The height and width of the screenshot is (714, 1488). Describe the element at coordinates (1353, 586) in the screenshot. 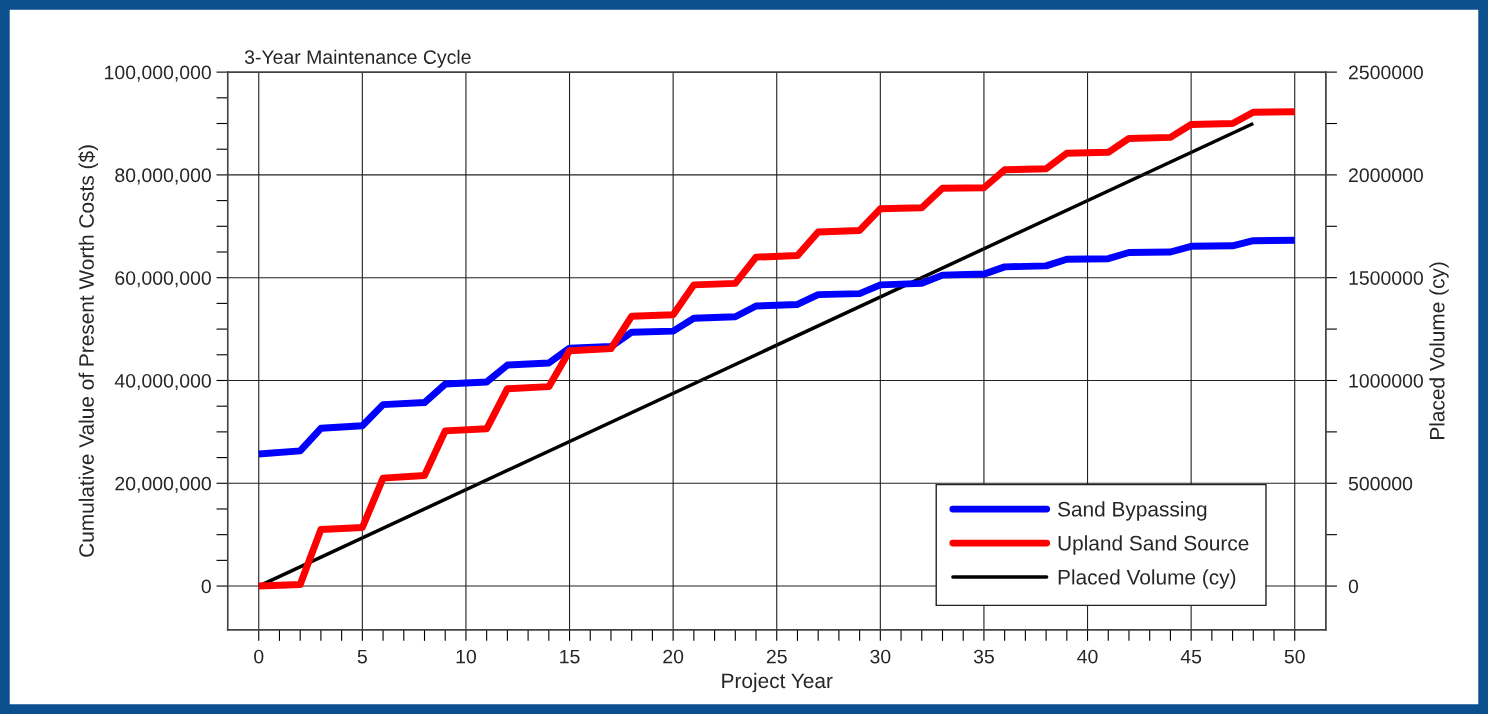

I see `y2-tick-label: 0` at that location.